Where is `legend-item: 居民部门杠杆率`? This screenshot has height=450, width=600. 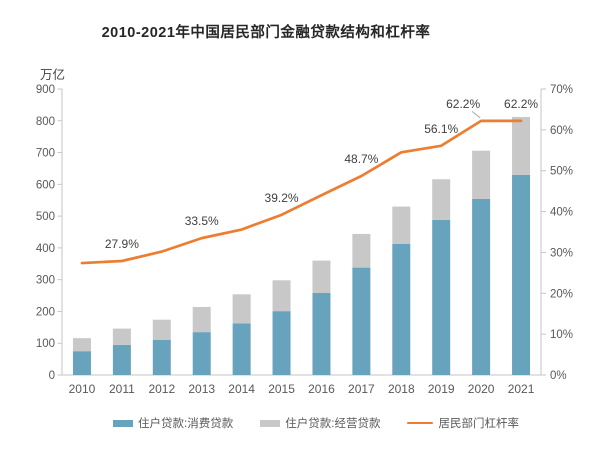
legend-item: 居民部门杠杆率 is located at coordinates (463, 423).